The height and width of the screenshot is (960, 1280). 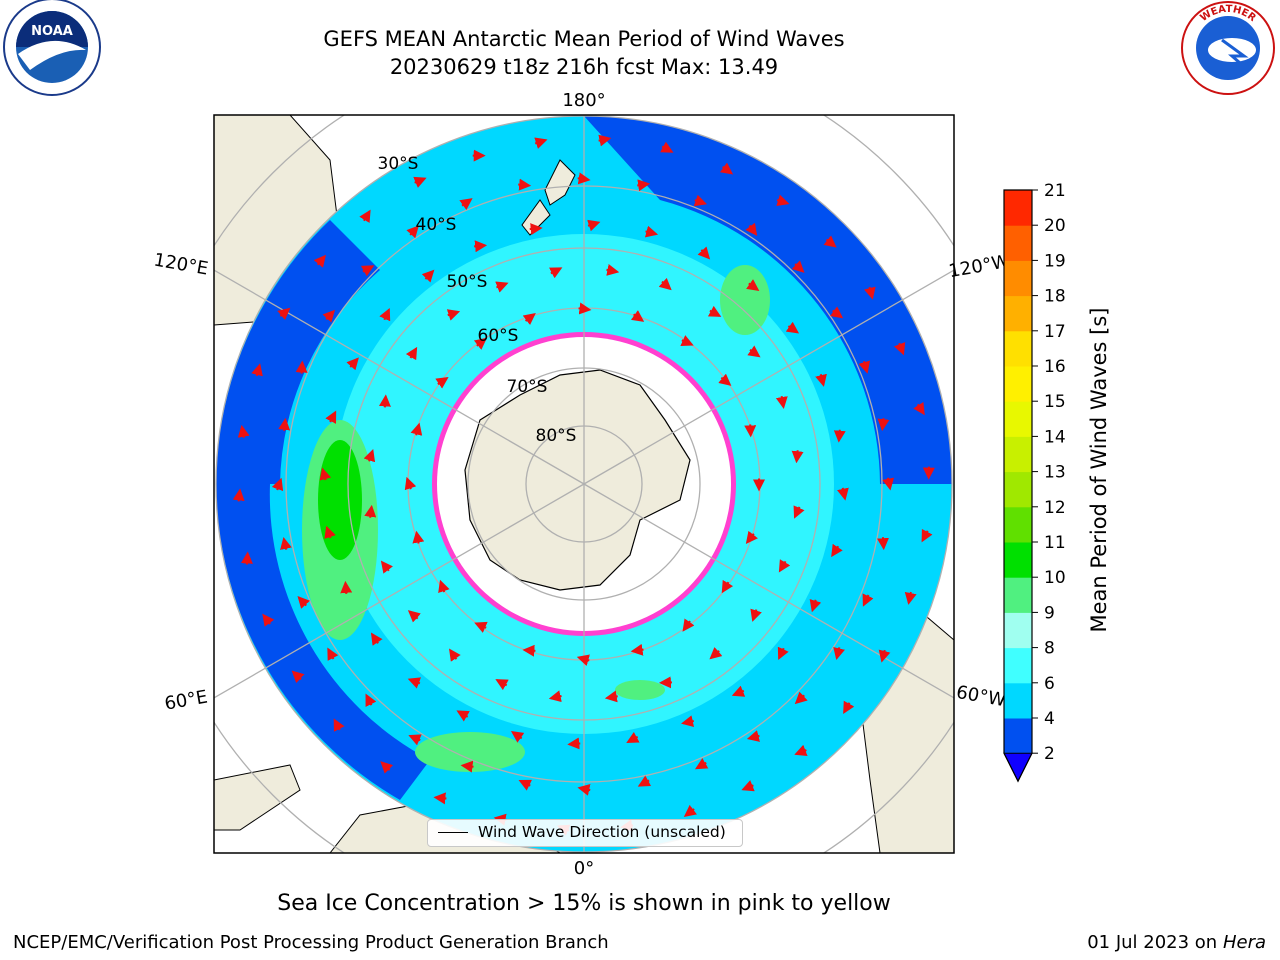 I want to click on colorbar-tick-label: 19, so click(x=1055, y=261).